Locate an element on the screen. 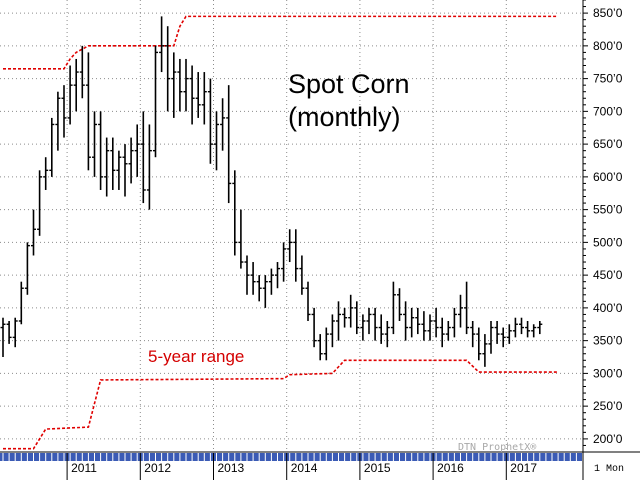 This screenshot has height=480, width=640. watermark: DTN ProphetX® is located at coordinates (497, 447).